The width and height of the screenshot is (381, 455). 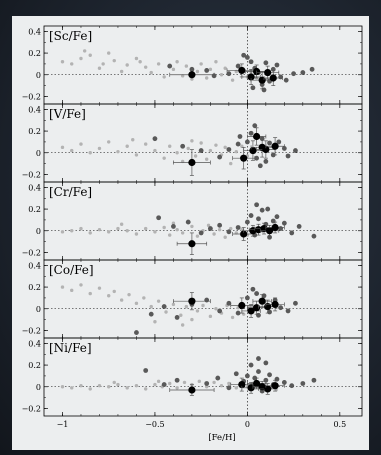 I want to click on x-tick-label: −0.5, so click(x=154, y=424).